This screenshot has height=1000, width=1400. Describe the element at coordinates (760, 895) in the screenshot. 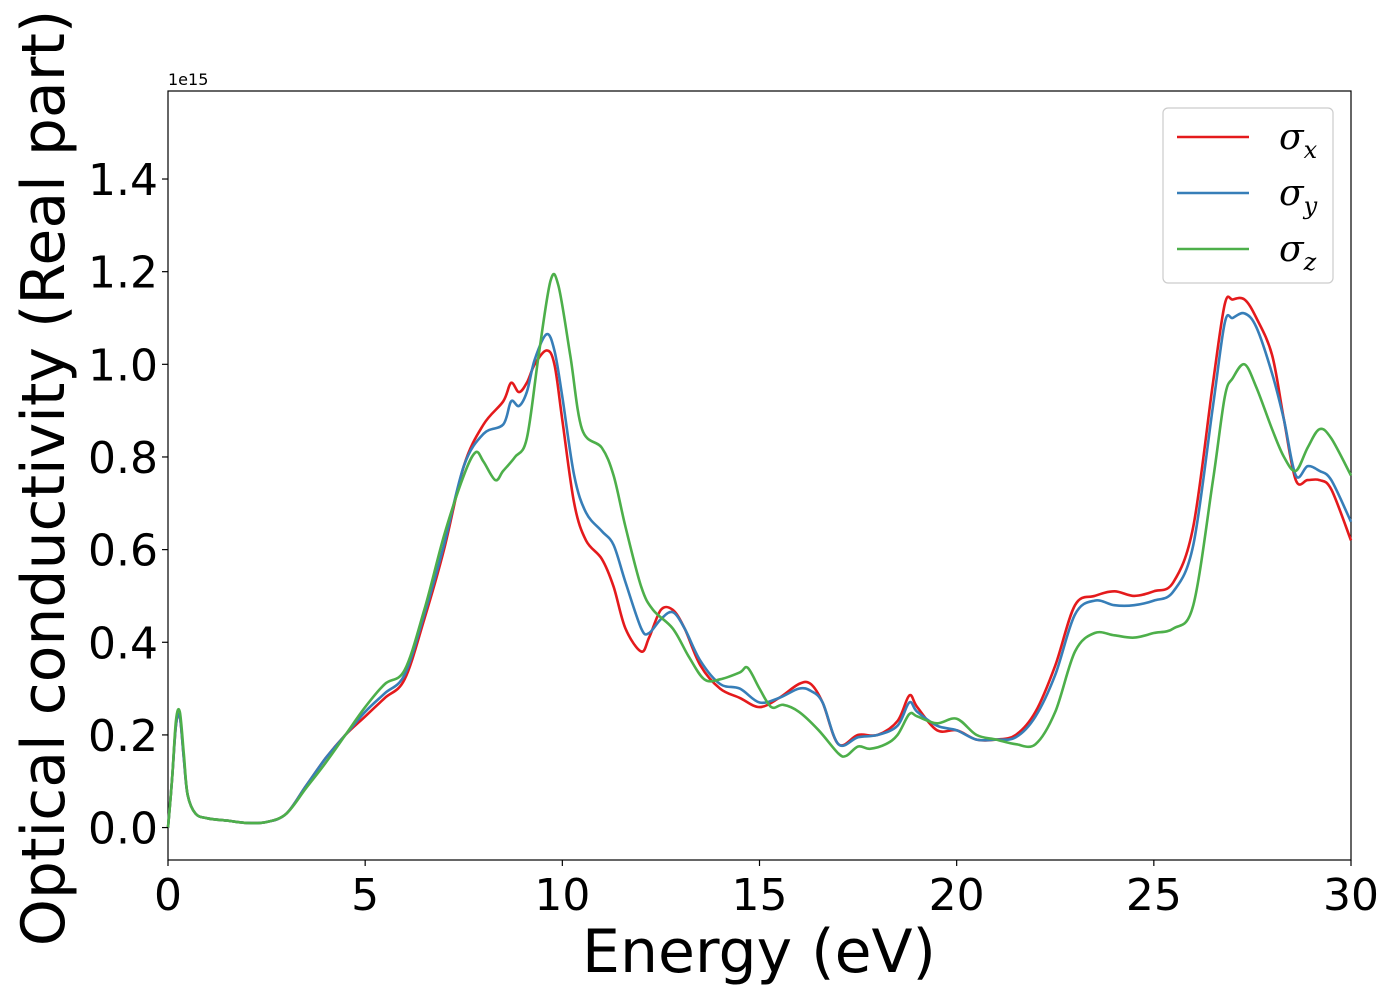

I see `x-tick-label: 15` at that location.